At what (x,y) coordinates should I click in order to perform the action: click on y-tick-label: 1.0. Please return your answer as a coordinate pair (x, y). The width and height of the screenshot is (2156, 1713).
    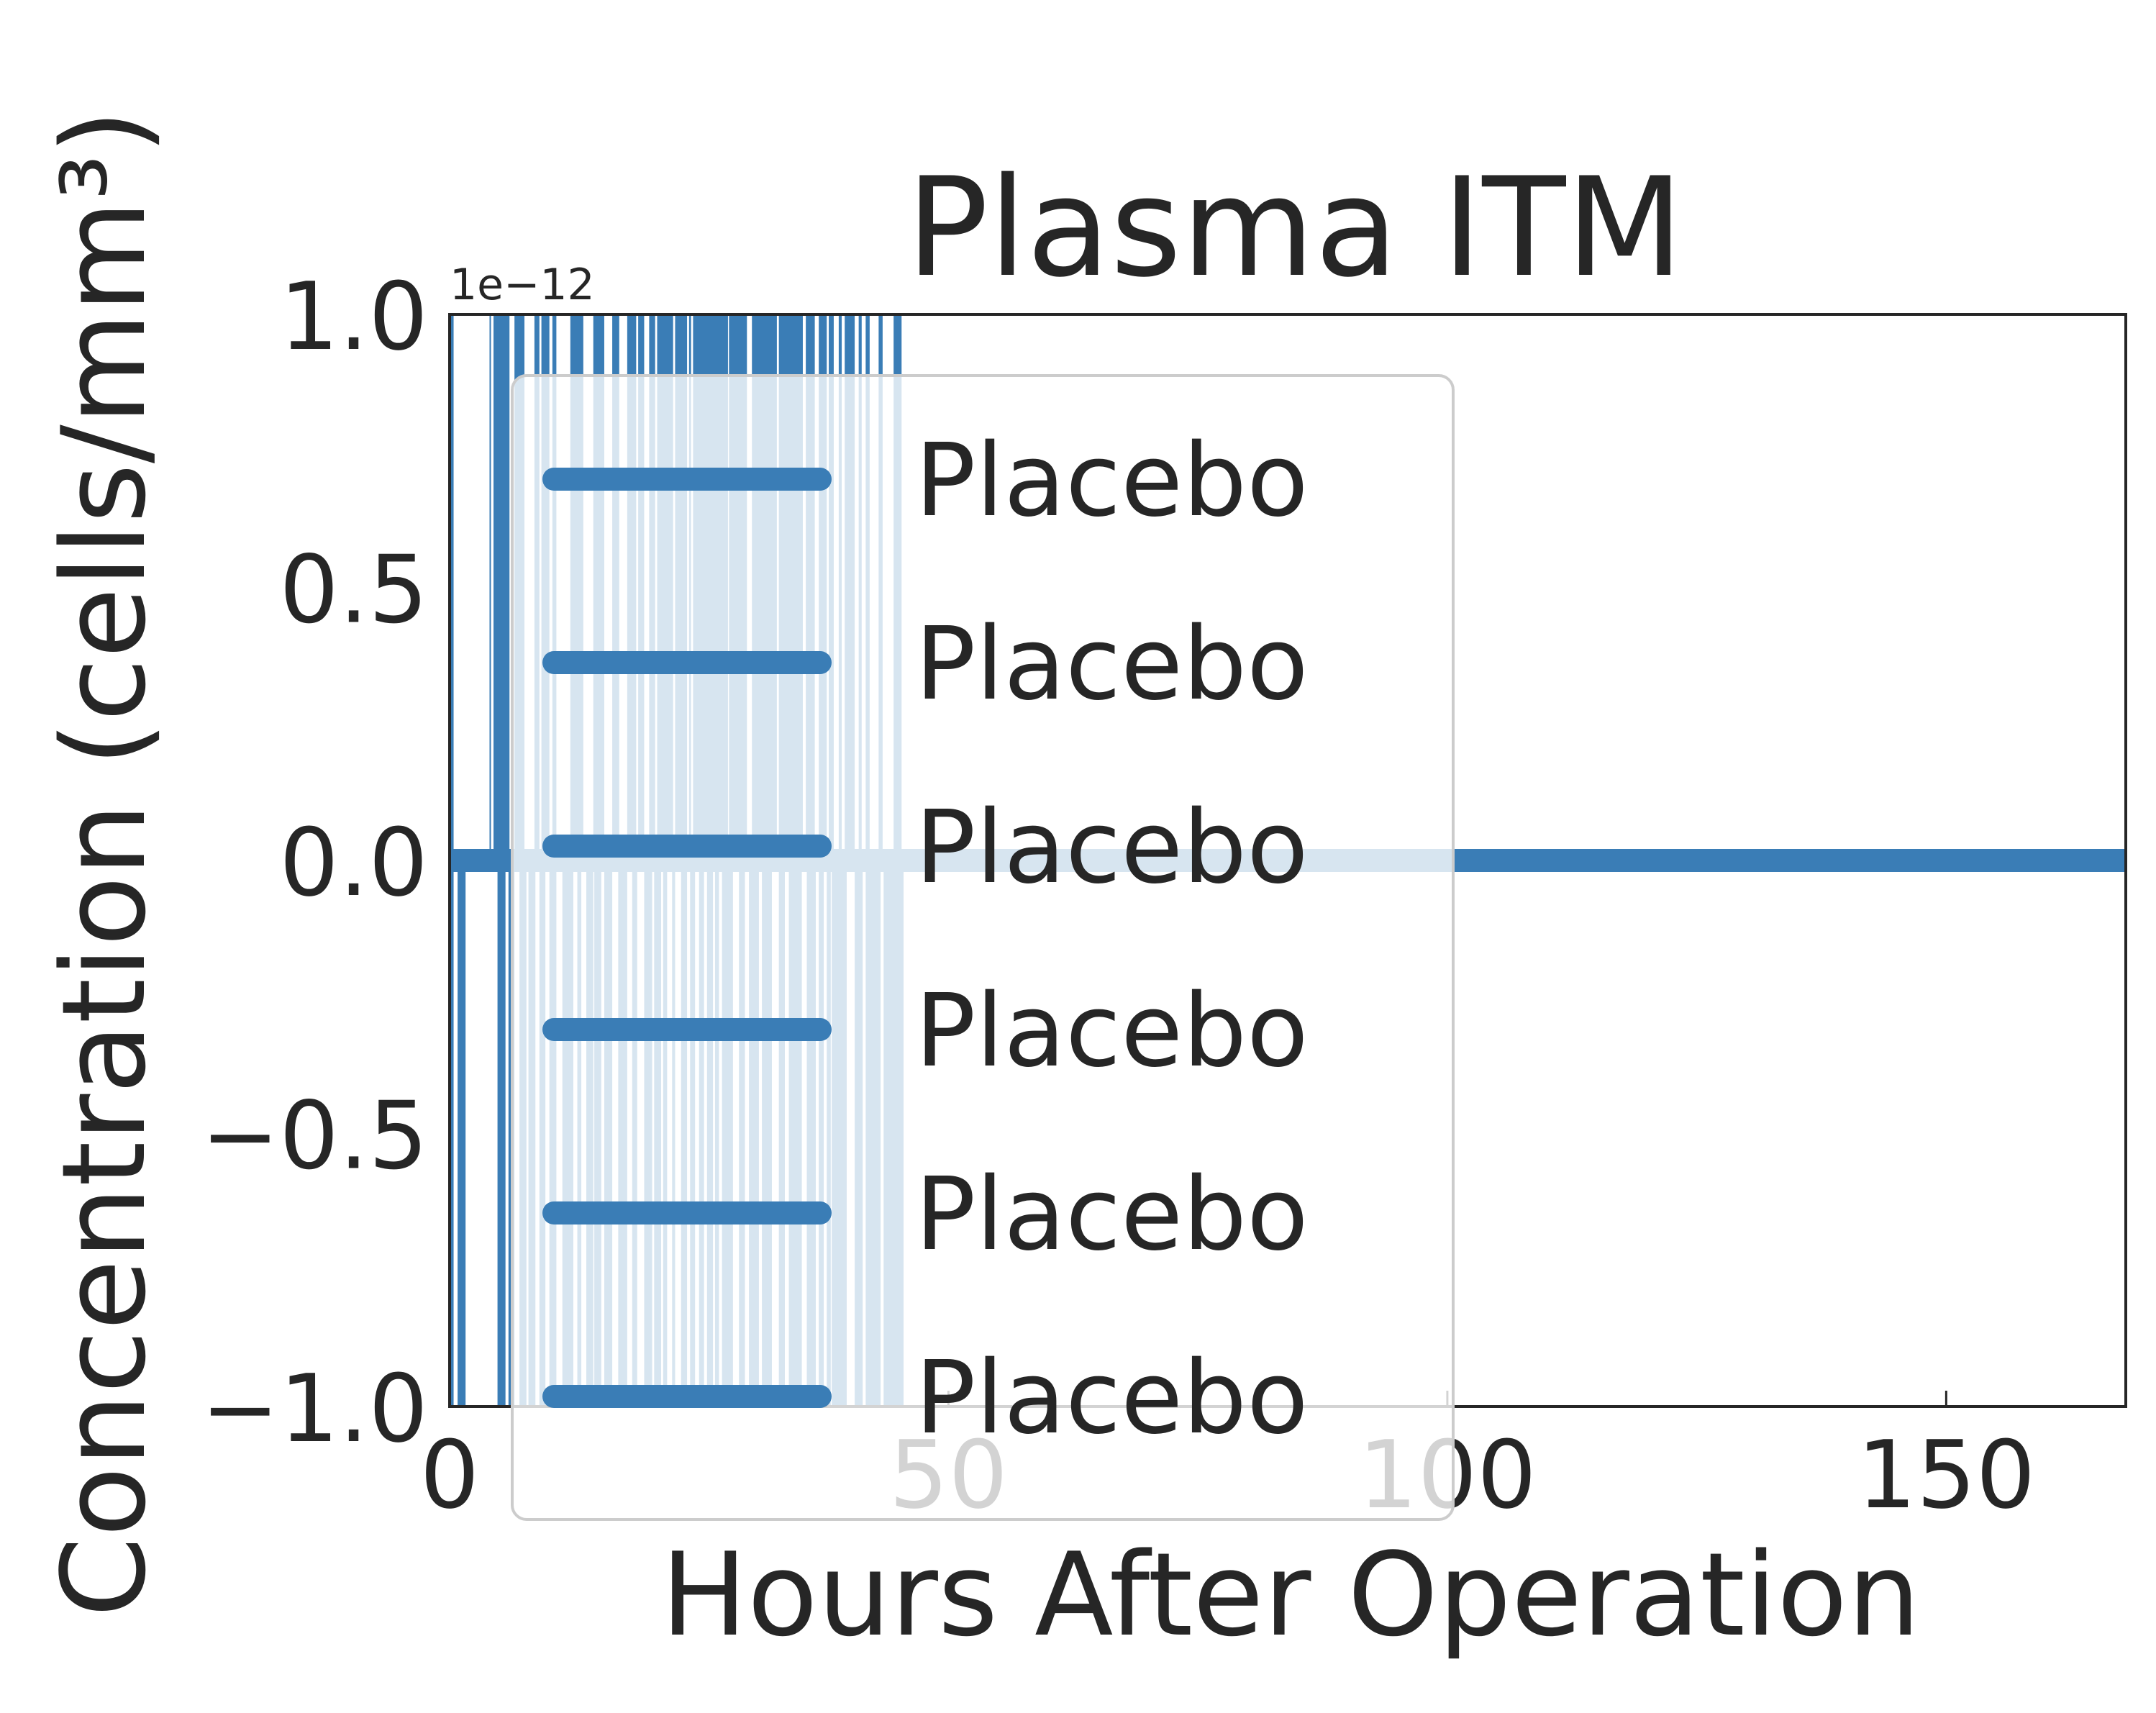
    Looking at the image, I should click on (353, 317).